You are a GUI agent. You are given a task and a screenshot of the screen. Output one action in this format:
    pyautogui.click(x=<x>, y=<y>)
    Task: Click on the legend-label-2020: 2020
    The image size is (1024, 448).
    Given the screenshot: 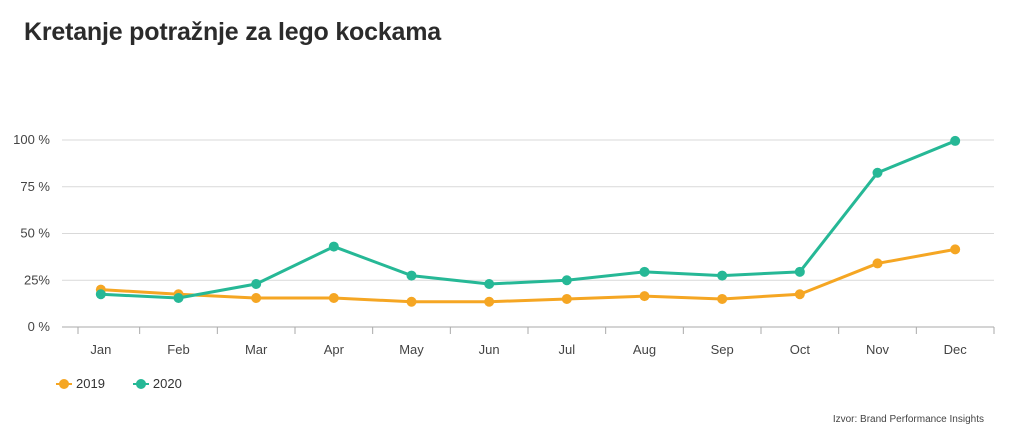 What is the action you would take?
    pyautogui.click(x=167, y=383)
    